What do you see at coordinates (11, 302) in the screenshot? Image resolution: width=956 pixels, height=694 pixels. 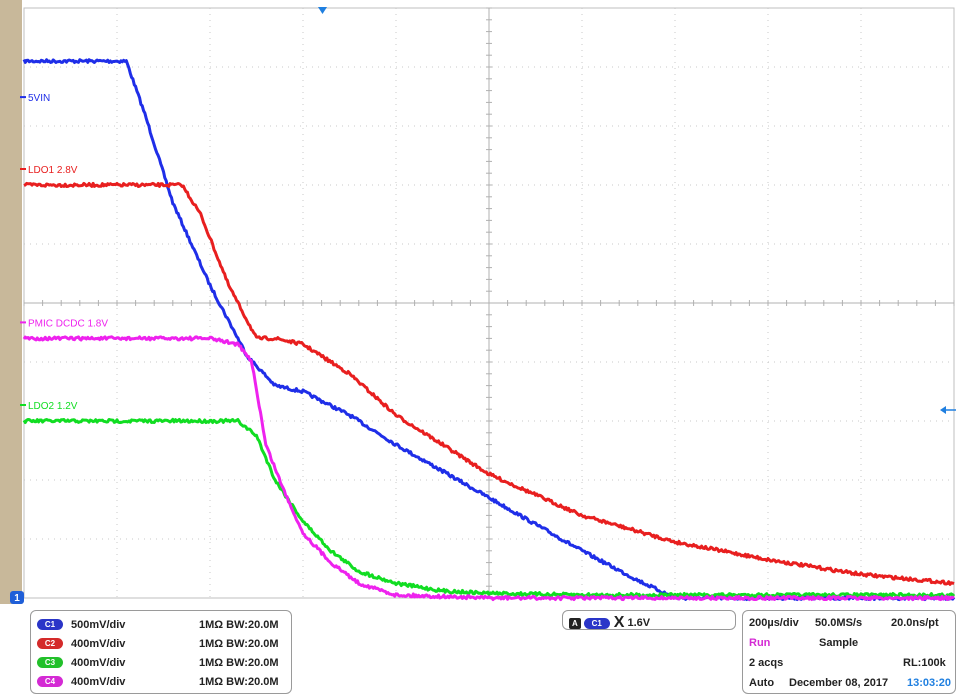 I see `left-ruler` at bounding box center [11, 302].